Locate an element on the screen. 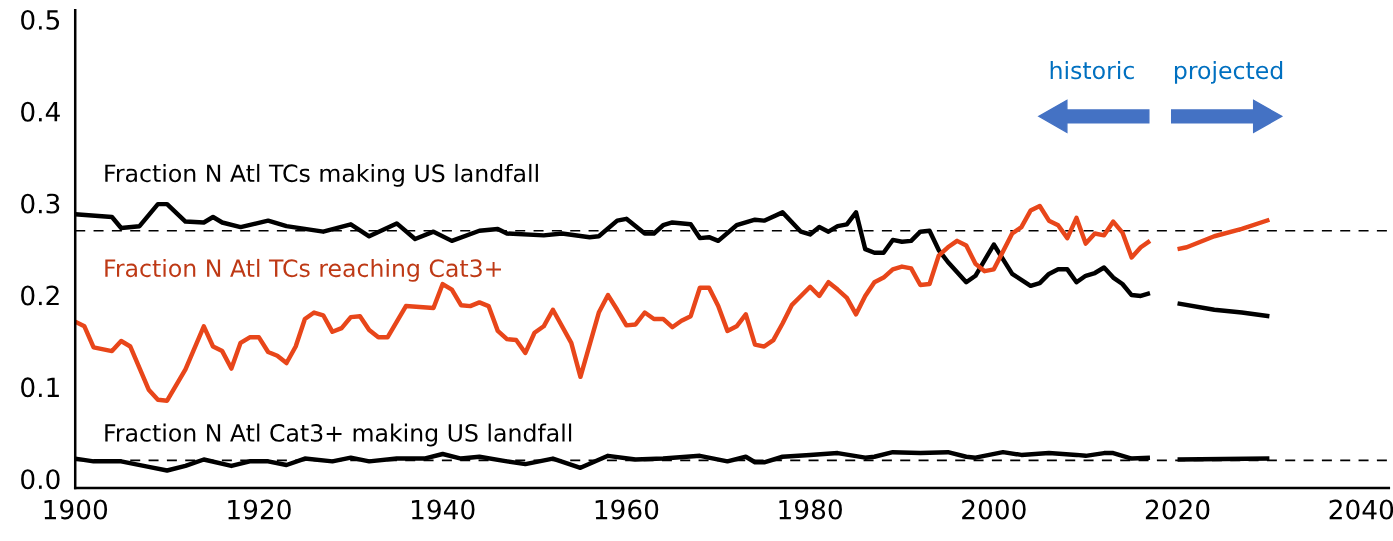 Image resolution: width=1393 pixels, height=541 pixels. x-tick-label: 1920 is located at coordinates (259, 509).